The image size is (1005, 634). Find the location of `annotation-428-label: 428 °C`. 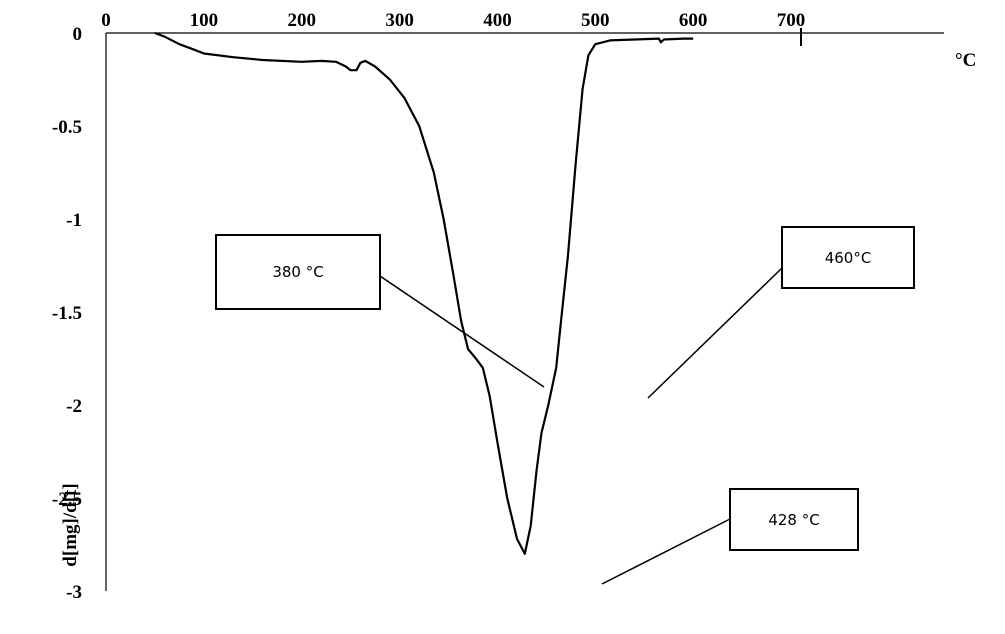

annotation-428-label: 428 °C is located at coordinates (793, 520).